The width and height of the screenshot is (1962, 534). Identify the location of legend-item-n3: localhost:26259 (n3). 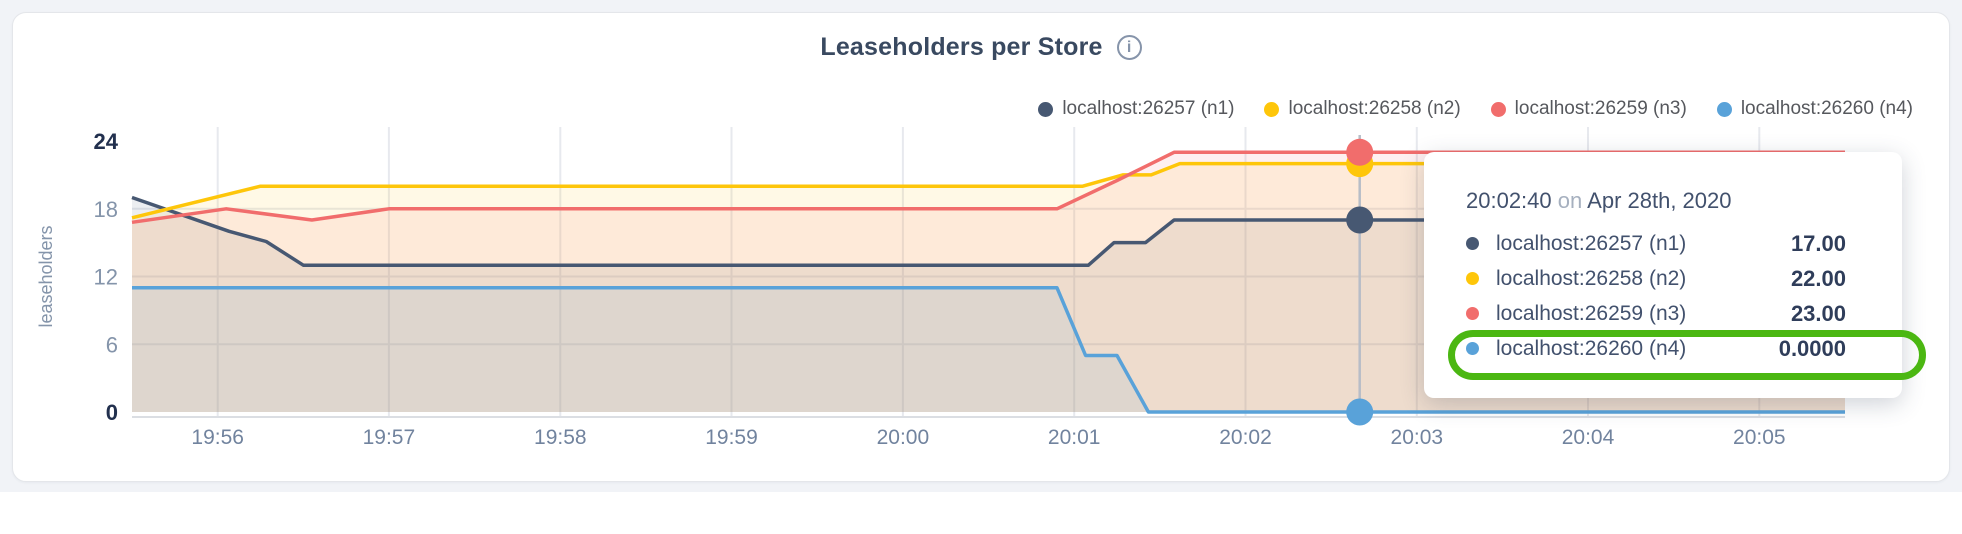
(1588, 109).